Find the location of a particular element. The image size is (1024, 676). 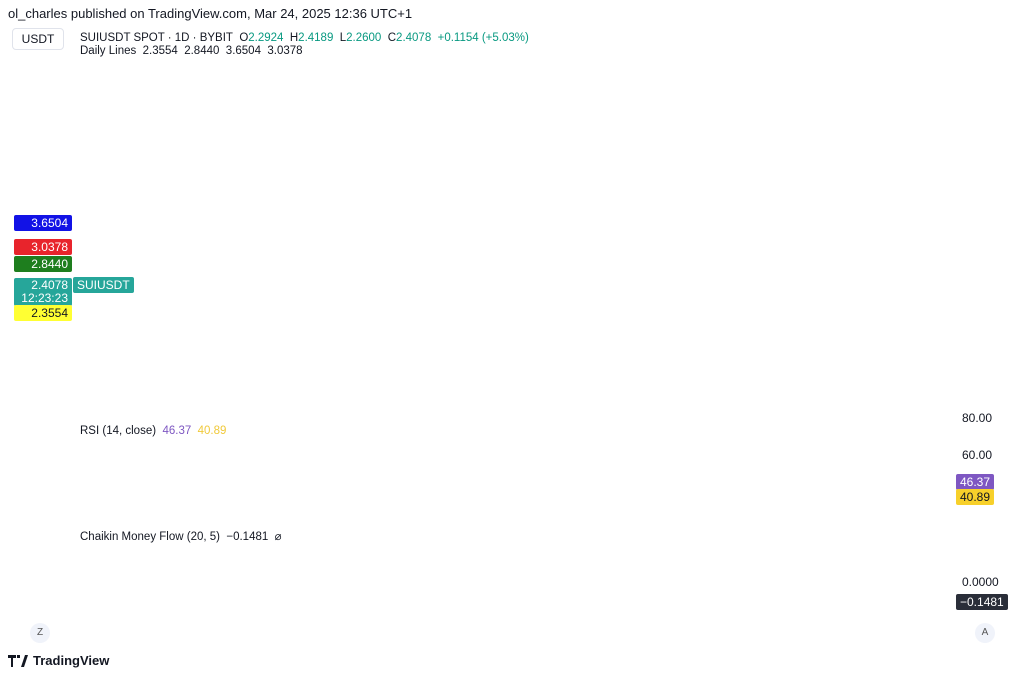

hidden-eye-slash-icon: ⌀ is located at coordinates (278, 537).